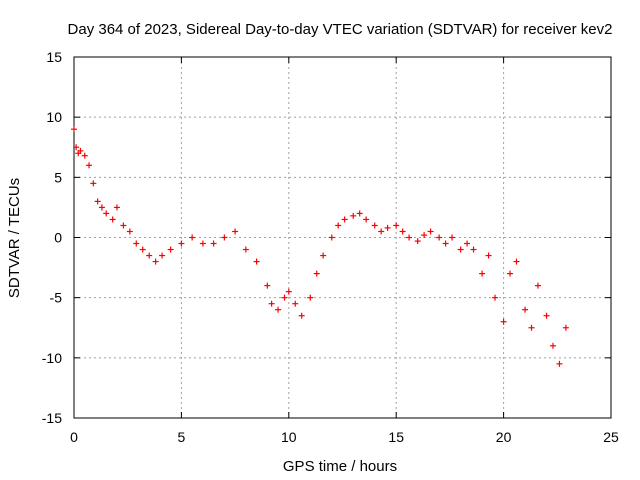 The image size is (640, 480). What do you see at coordinates (289, 437) in the screenshot?
I see `x-tick-label: 10` at bounding box center [289, 437].